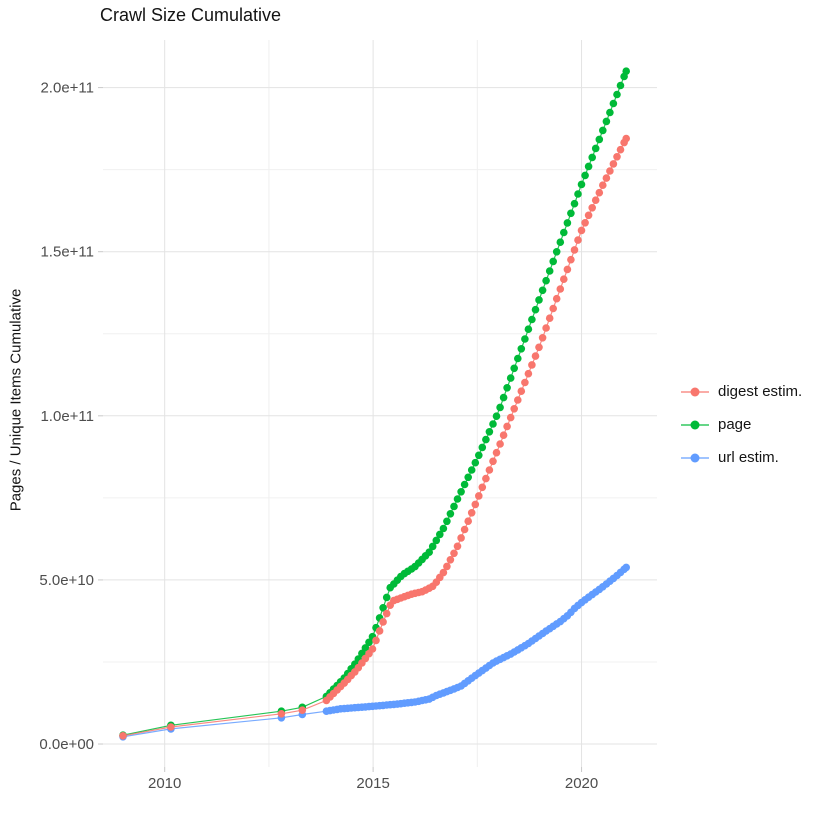 This screenshot has width=826, height=827. Describe the element at coordinates (67, 88) in the screenshot. I see `y-tick-label: 2.0e+11` at that location.